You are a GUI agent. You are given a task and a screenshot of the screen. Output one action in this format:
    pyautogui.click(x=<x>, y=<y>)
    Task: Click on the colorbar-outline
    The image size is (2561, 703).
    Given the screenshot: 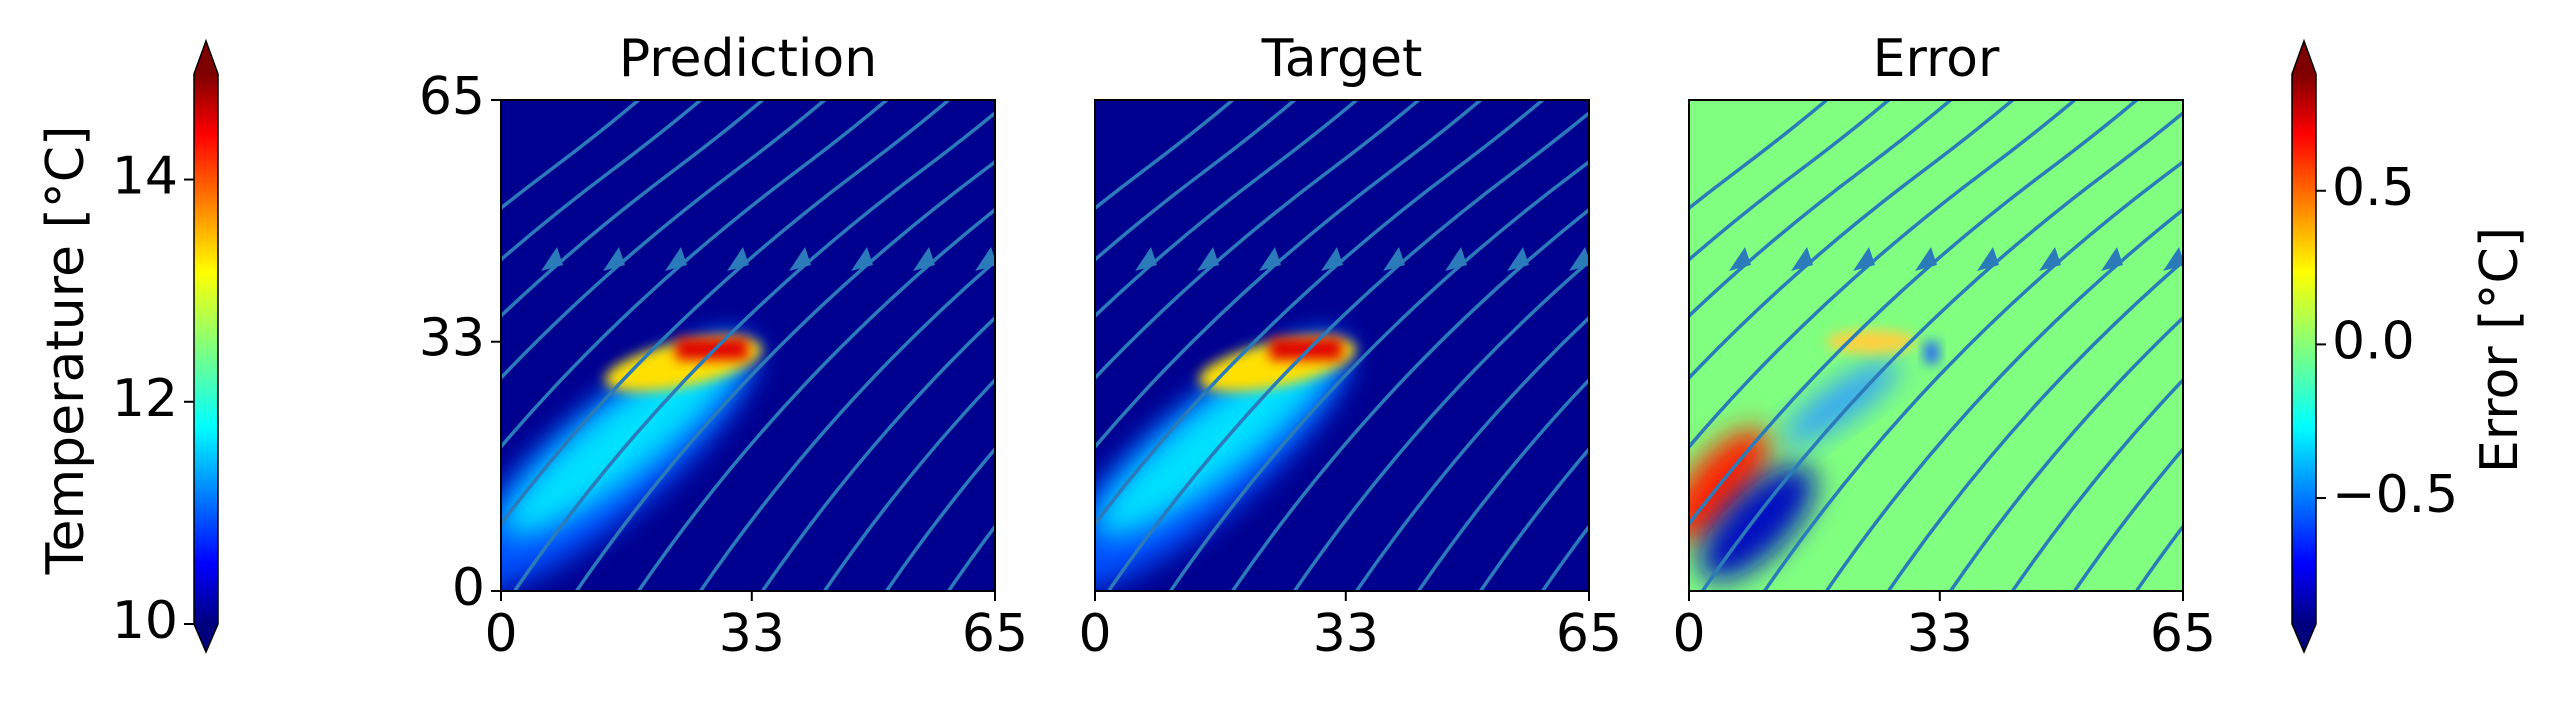 What is the action you would take?
    pyautogui.click(x=2304, y=346)
    